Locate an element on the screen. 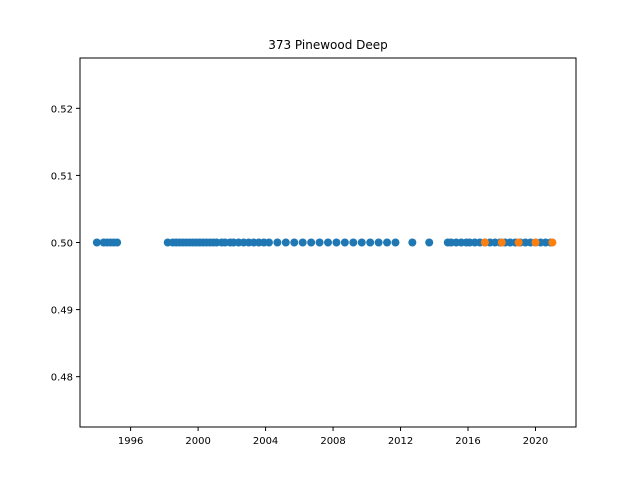  x-tick-label: 2012 is located at coordinates (400, 441).